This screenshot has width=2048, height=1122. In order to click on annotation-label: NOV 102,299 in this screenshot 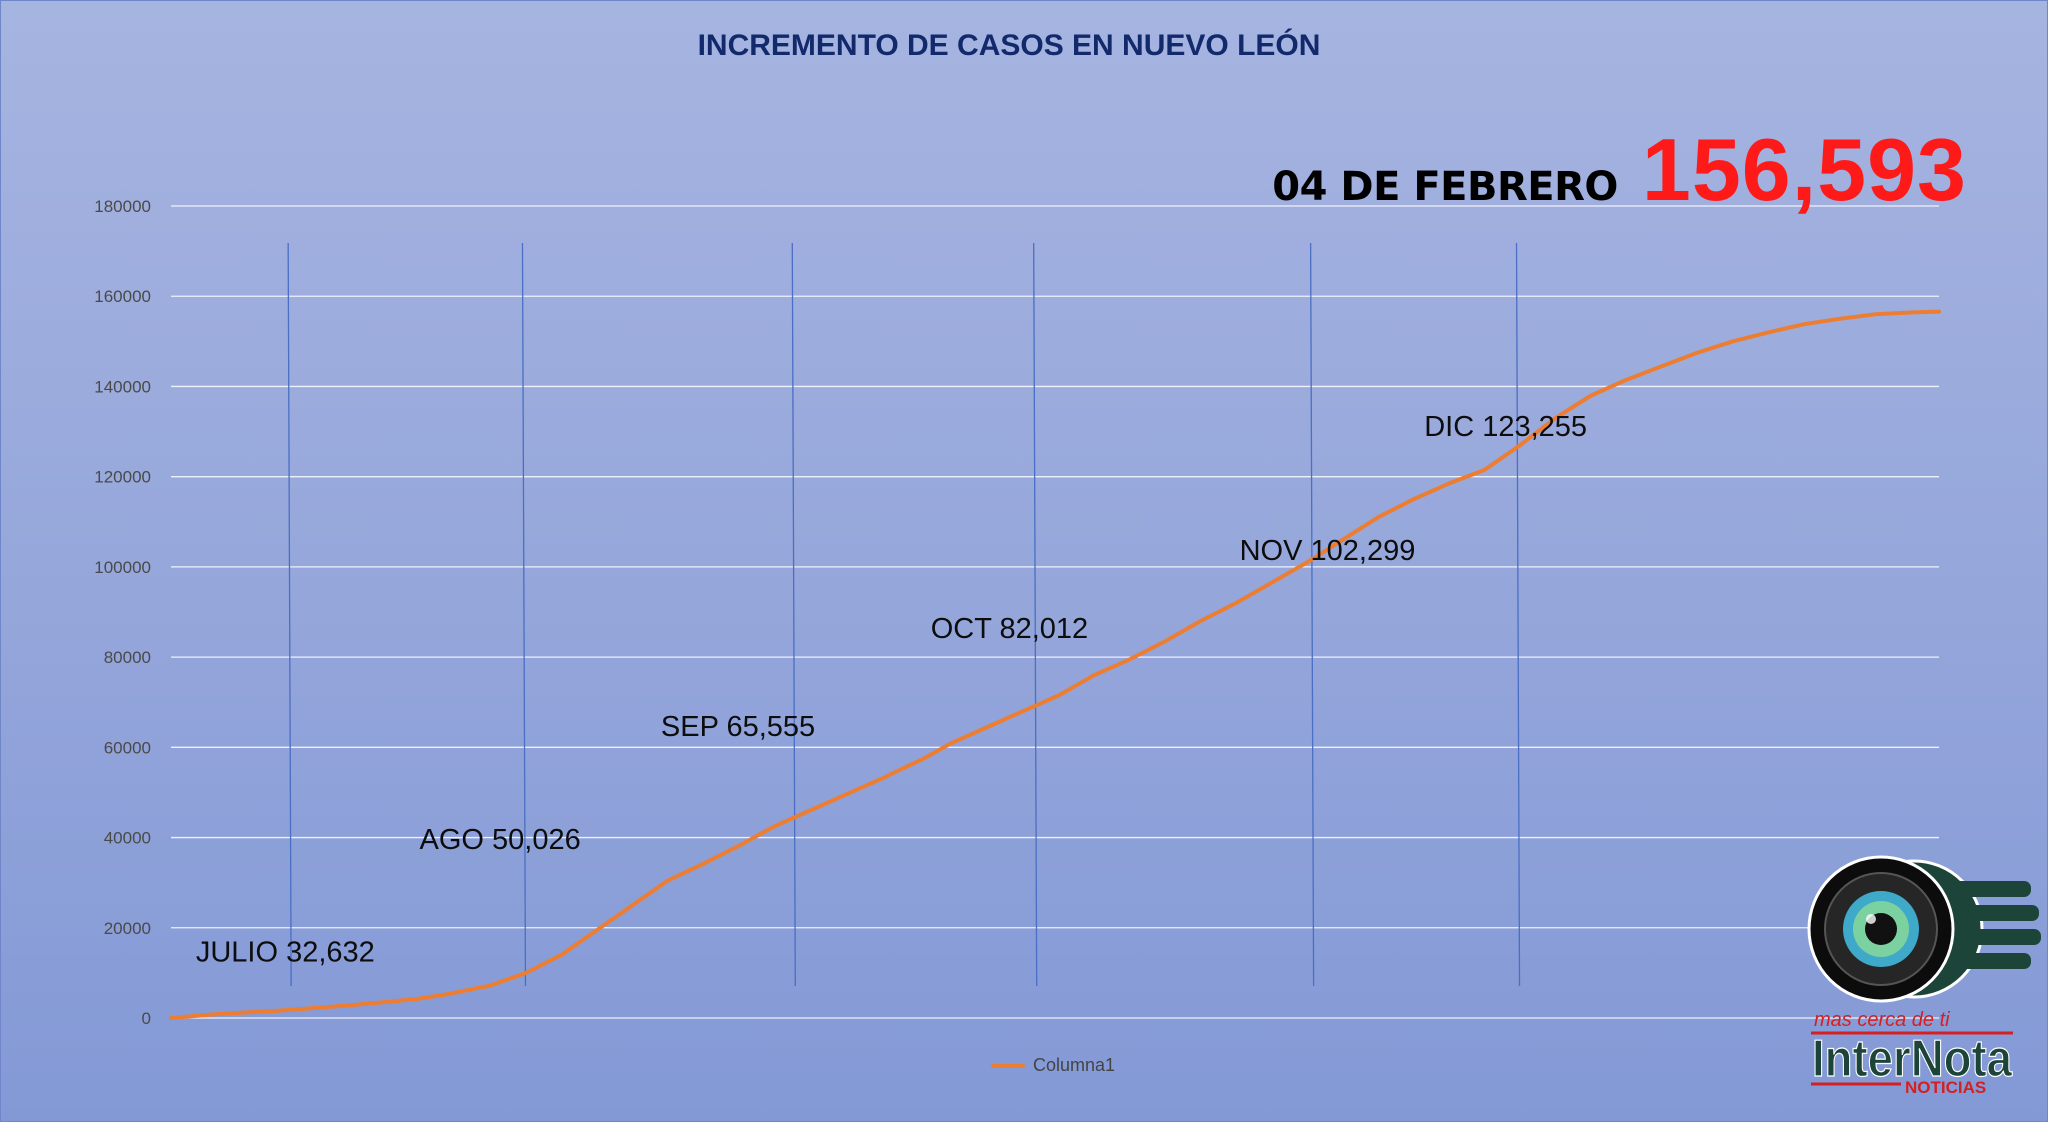, I will do `click(1328, 551)`.